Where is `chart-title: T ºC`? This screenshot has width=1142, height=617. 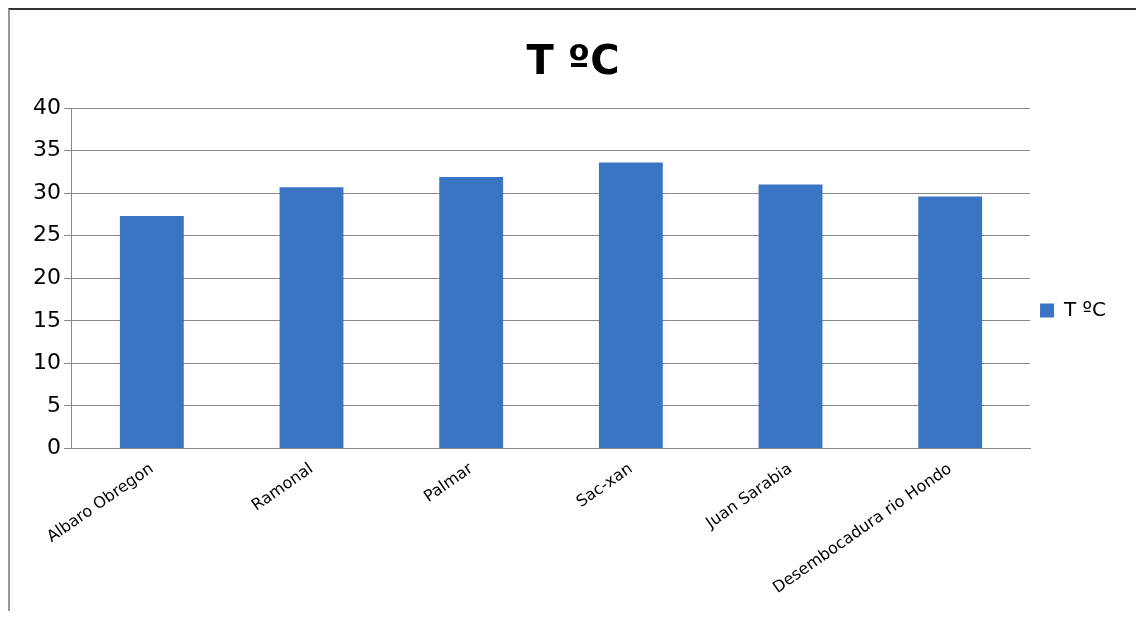 chart-title: T ºC is located at coordinates (573, 60).